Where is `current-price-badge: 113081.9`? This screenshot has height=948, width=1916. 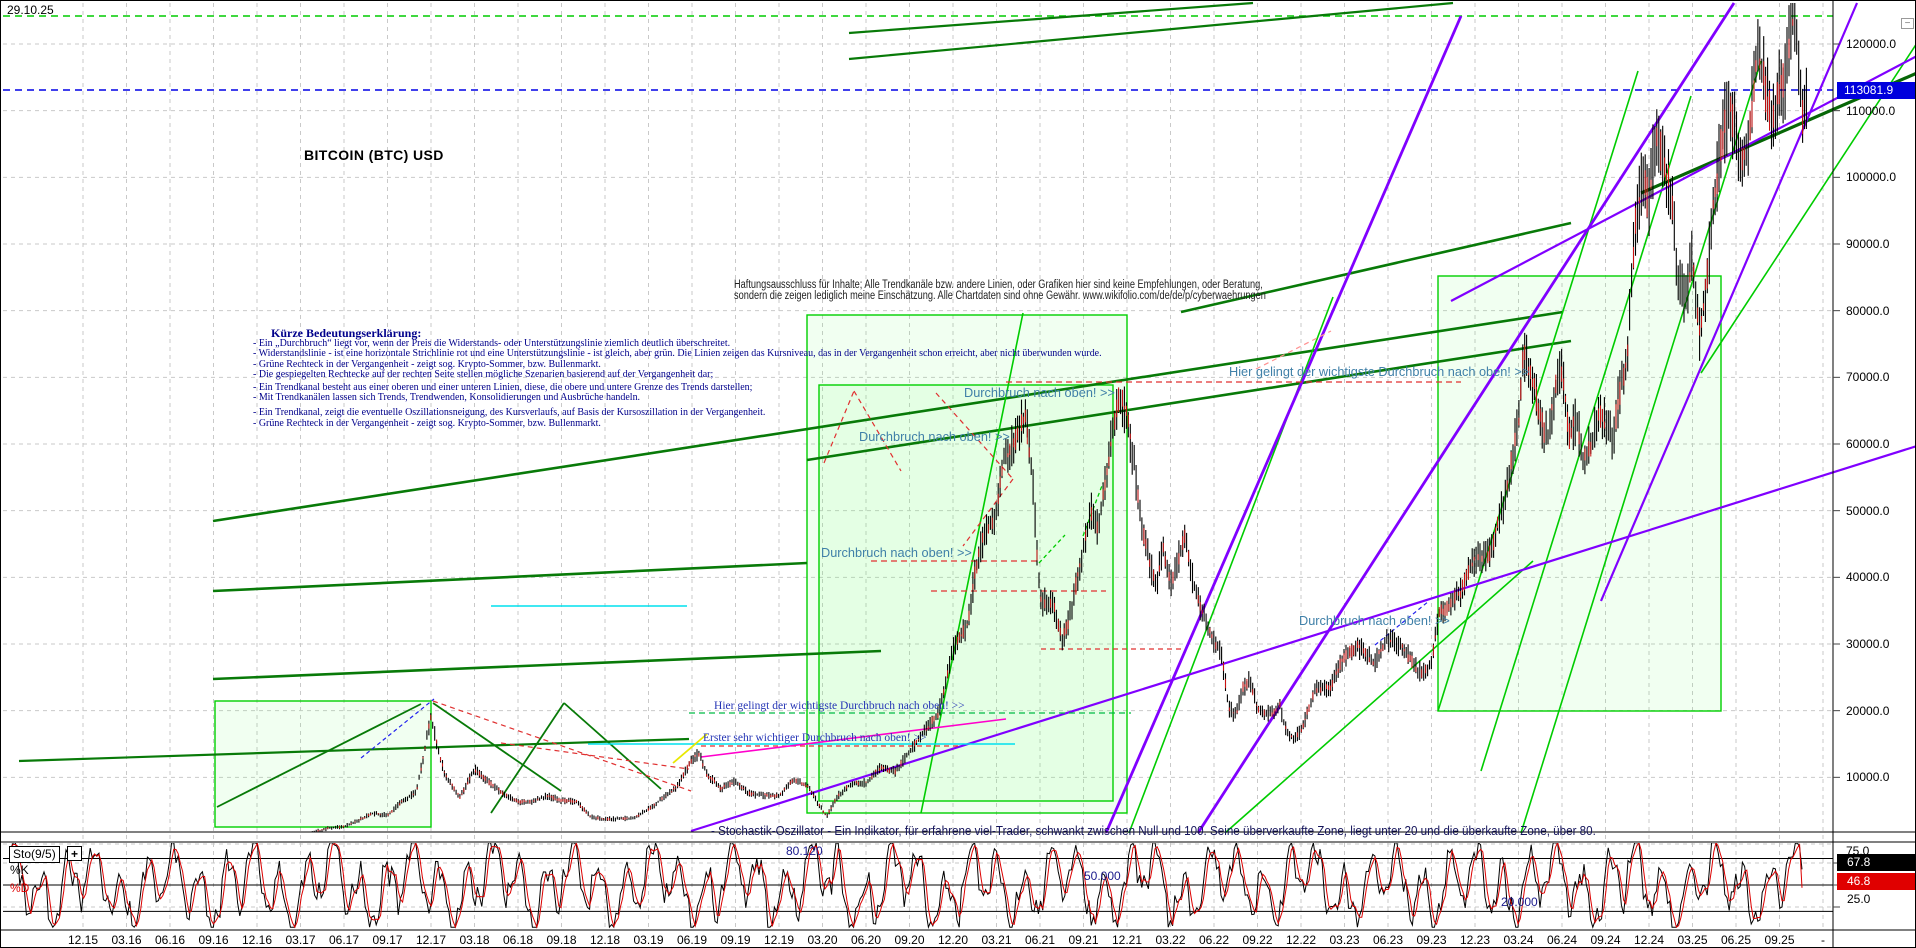
current-price-badge: 113081.9 is located at coordinates (1876, 90).